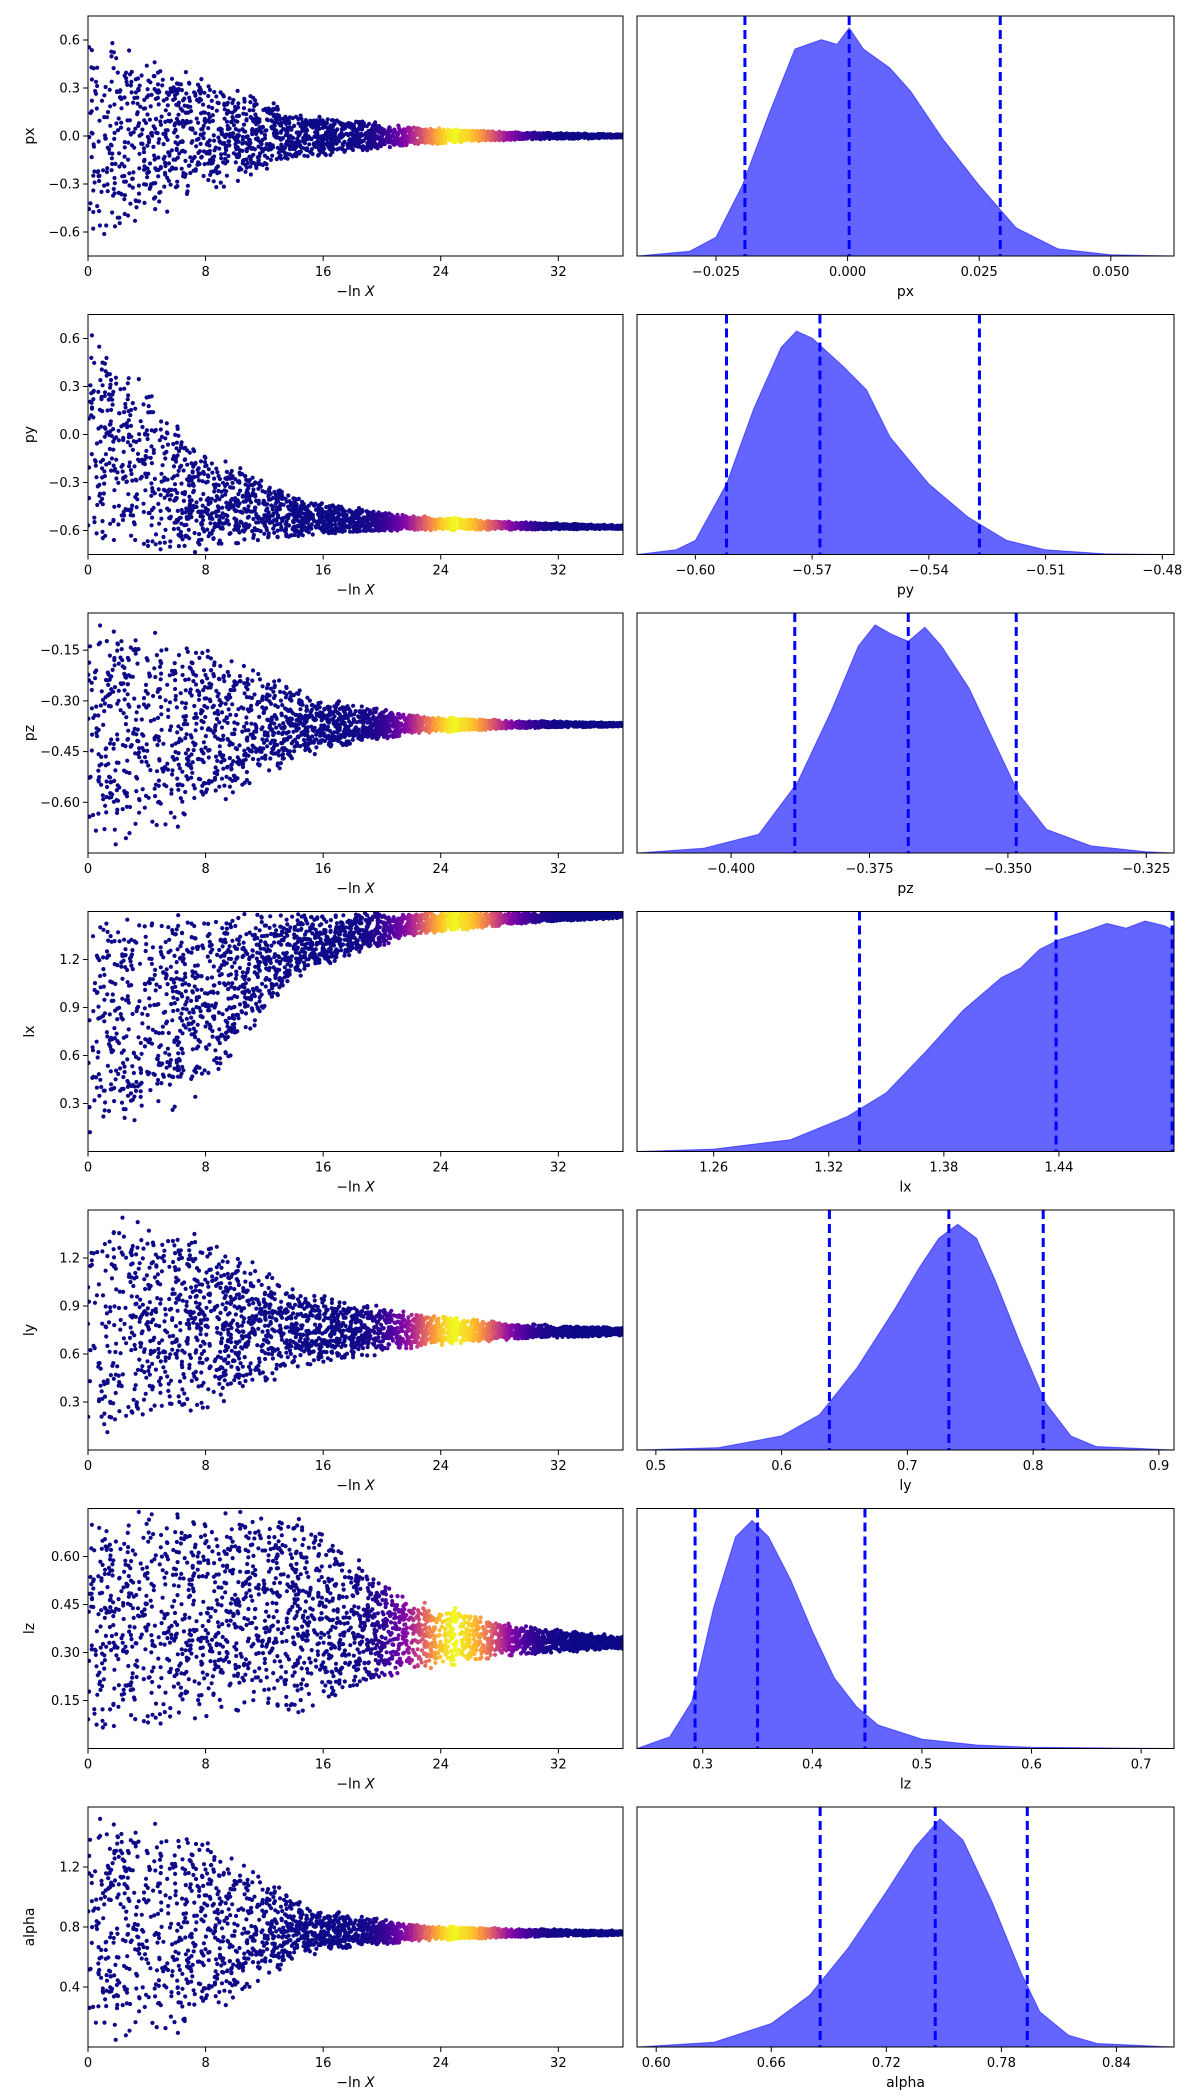 This screenshot has width=1200, height=2100. Describe the element at coordinates (558, 272) in the screenshot. I see `x-tick-label: 32` at that location.